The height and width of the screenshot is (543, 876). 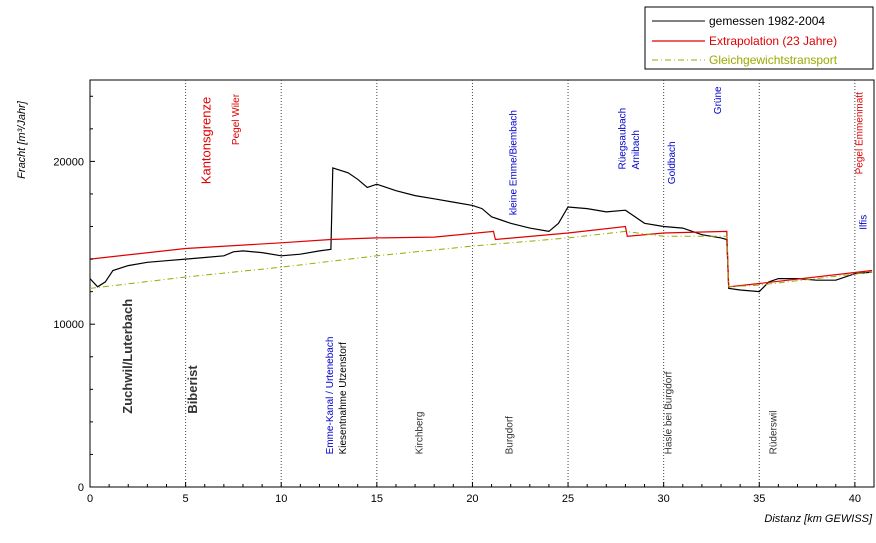 I want to click on annotation-10: Arnibach, so click(x=636, y=149).